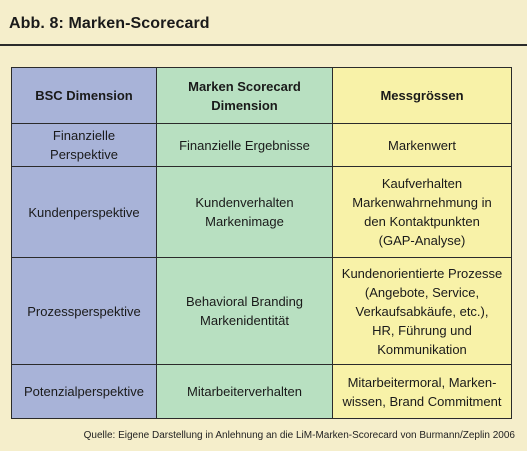 The height and width of the screenshot is (451, 527). I want to click on cell-bsc-dimension: Prozessperspektive, so click(84, 311).